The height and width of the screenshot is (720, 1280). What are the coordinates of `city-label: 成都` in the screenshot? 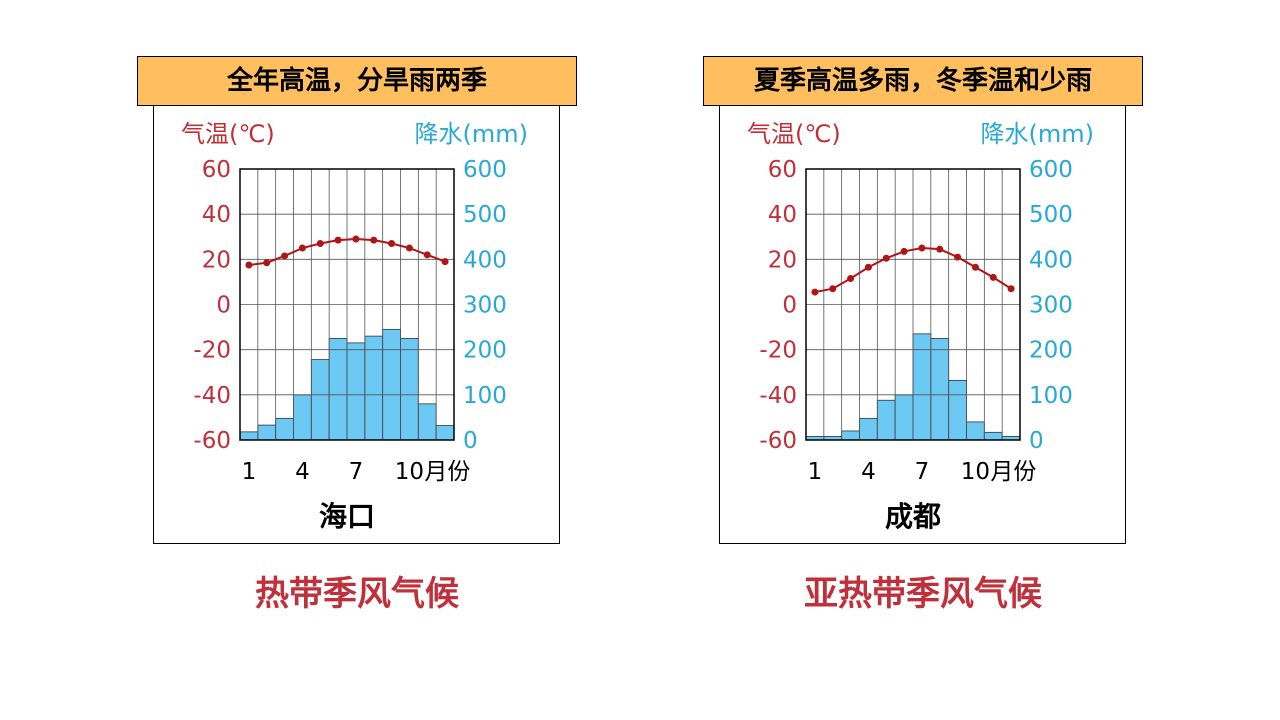 It's located at (913, 516).